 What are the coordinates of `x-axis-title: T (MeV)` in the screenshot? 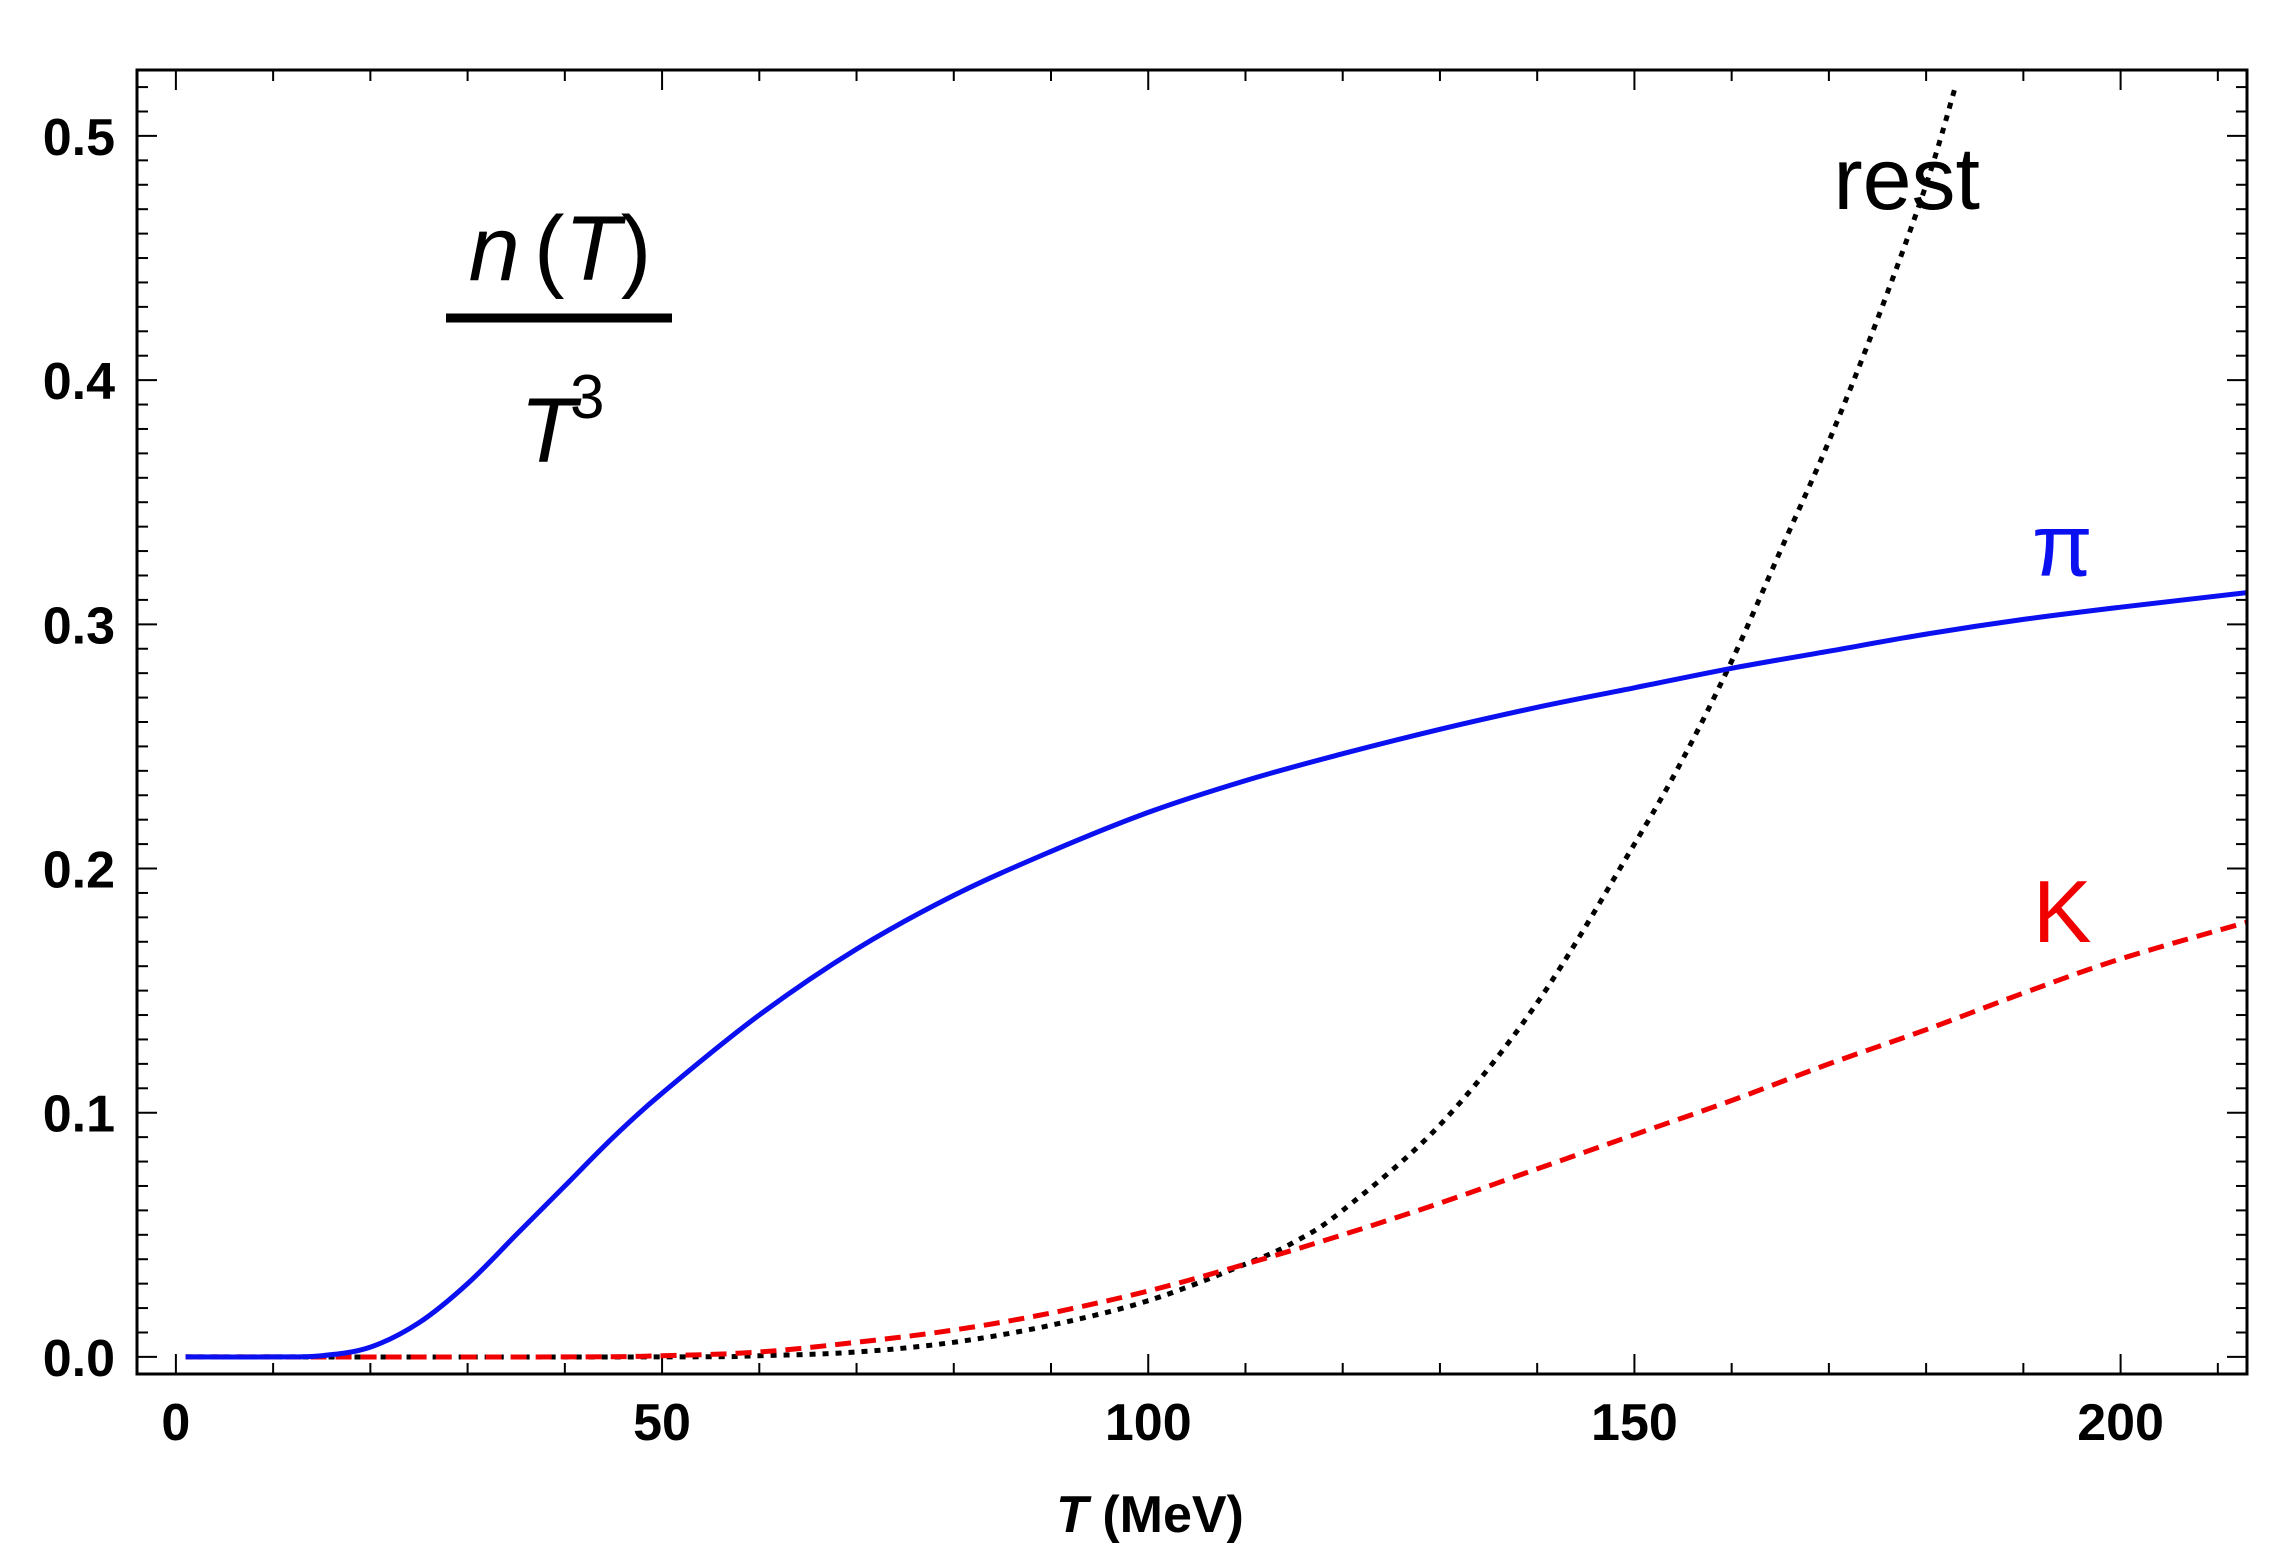 It's located at (1150, 1515).